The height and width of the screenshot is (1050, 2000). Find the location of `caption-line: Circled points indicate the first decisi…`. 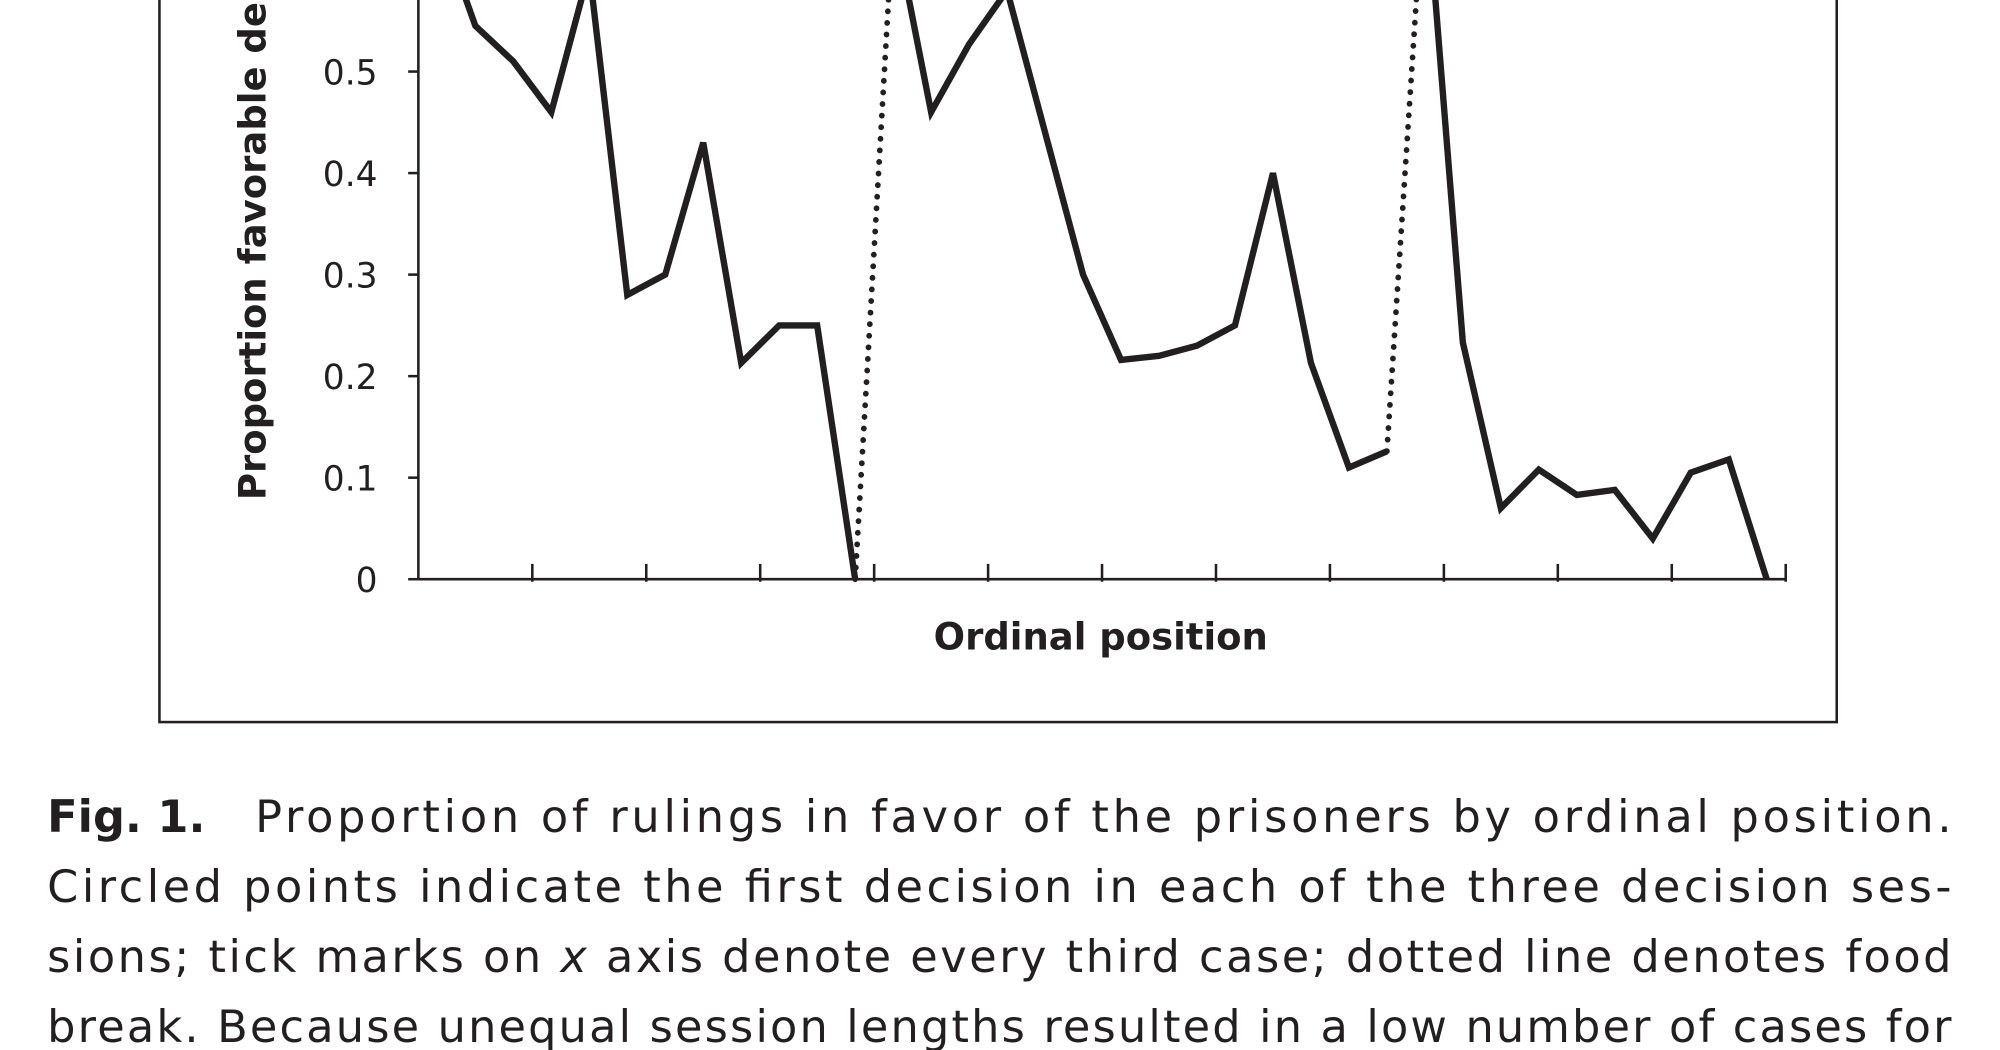

caption-line: Circled points indicate the first decisi… is located at coordinates (999, 887).